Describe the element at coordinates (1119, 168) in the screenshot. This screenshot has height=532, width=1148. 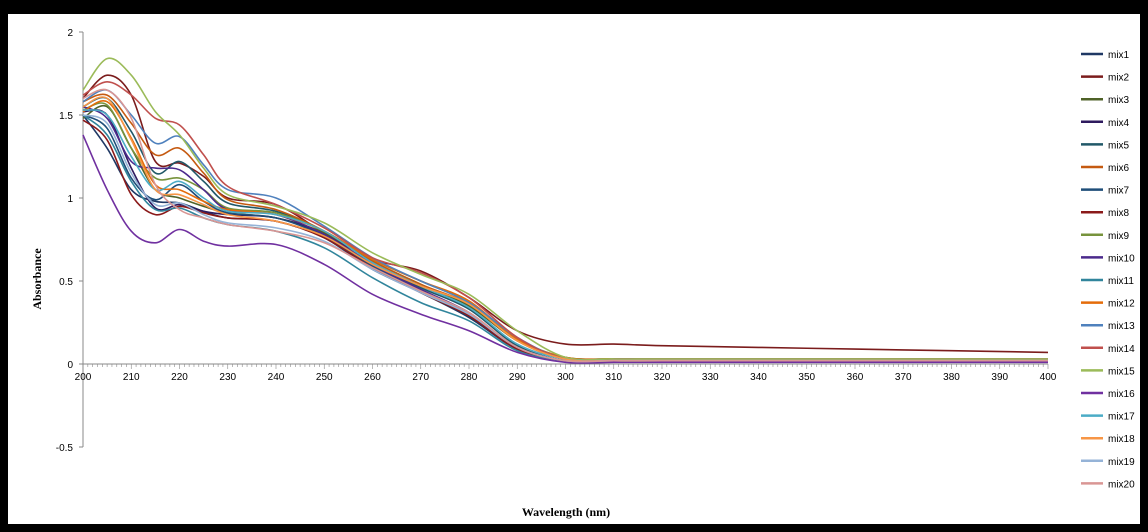
I see `legend-label-mix6: mix6` at that location.